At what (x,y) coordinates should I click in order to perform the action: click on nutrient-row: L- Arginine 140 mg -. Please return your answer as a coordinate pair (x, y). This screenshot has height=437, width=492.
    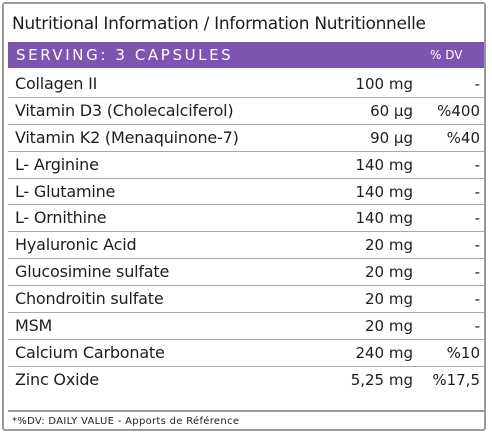
    Looking at the image, I should click on (246, 165).